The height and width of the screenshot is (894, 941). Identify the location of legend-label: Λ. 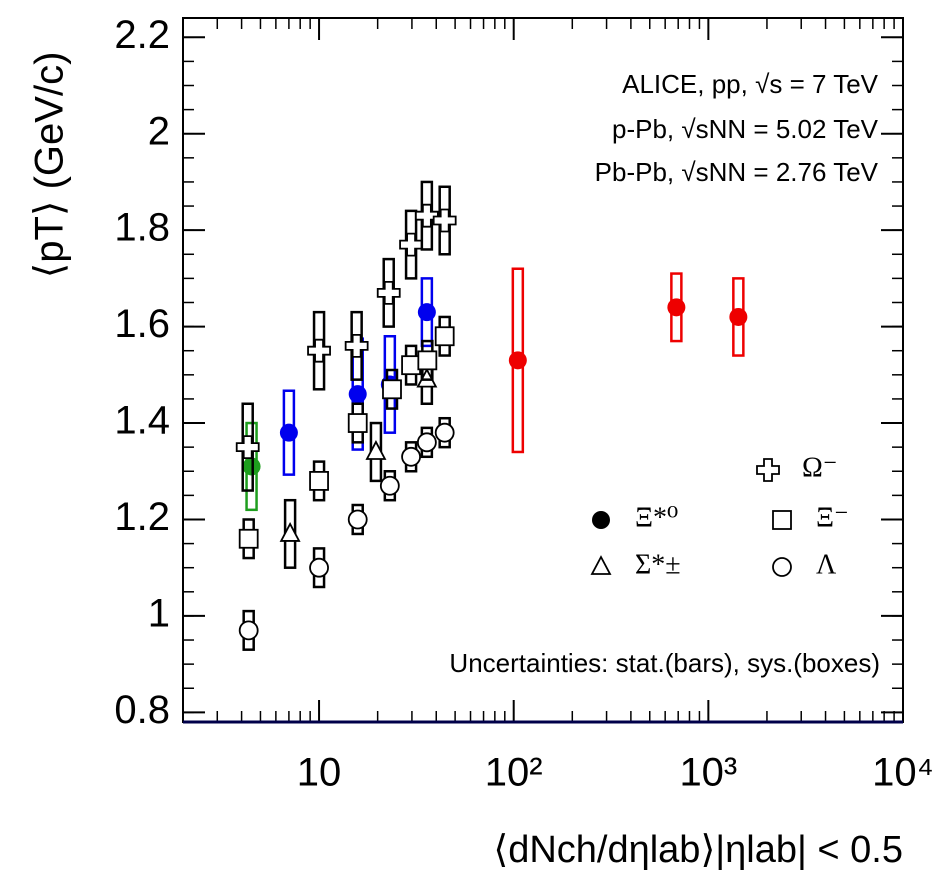
(826, 564).